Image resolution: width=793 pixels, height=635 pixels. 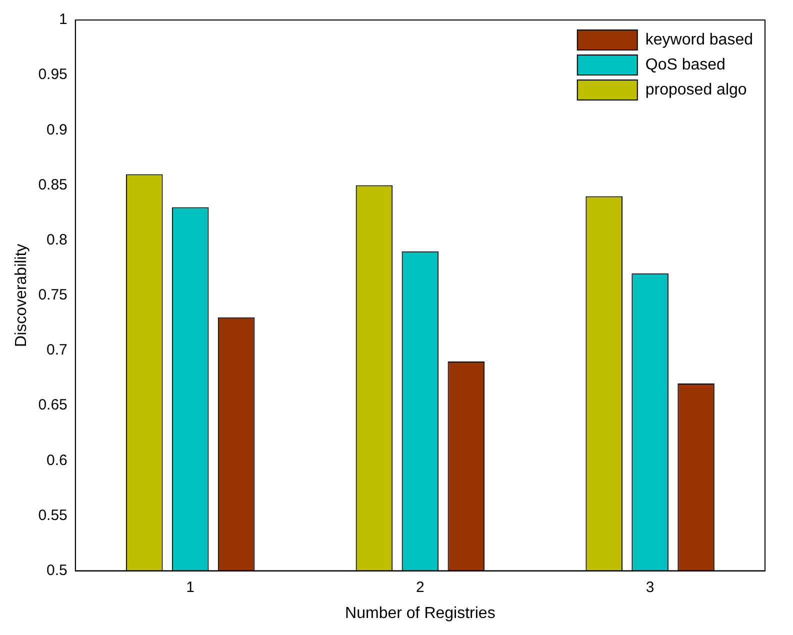 What do you see at coordinates (420, 587) in the screenshot?
I see `x-tick-label: 2` at bounding box center [420, 587].